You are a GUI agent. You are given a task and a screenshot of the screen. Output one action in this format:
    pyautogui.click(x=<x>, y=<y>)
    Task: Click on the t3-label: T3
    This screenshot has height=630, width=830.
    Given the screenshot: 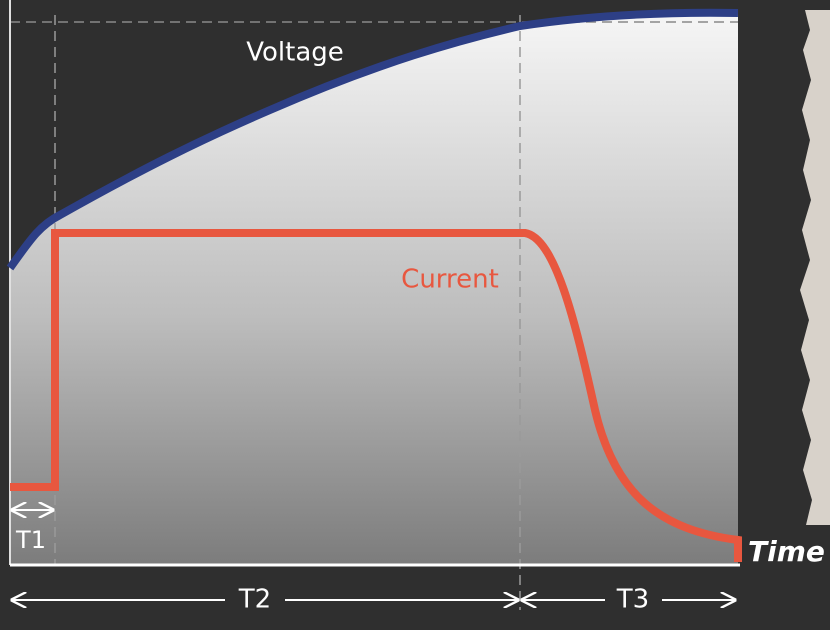 What is the action you would take?
    pyautogui.click(x=632, y=600)
    